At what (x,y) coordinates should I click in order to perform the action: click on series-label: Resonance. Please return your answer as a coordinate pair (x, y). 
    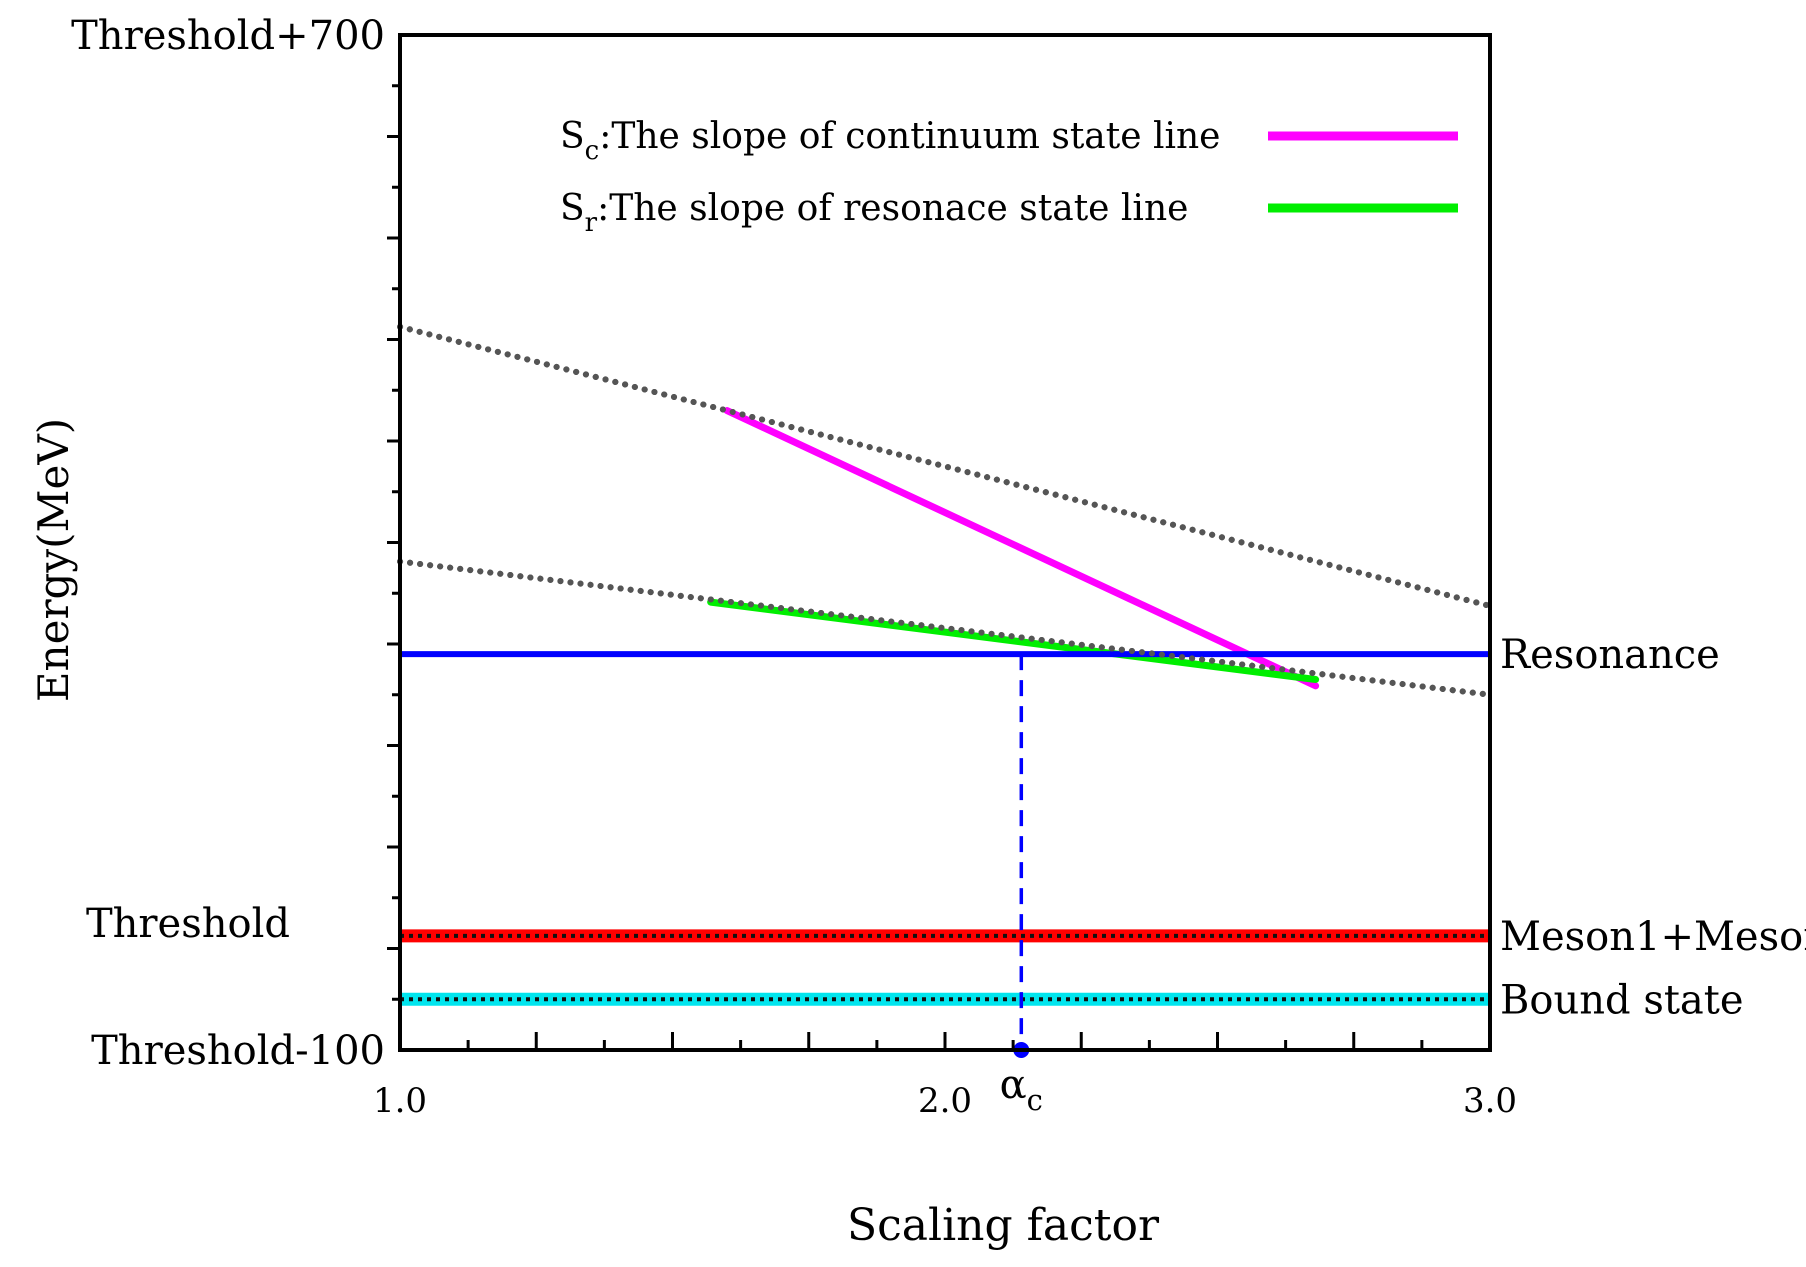
    Looking at the image, I should click on (1610, 655).